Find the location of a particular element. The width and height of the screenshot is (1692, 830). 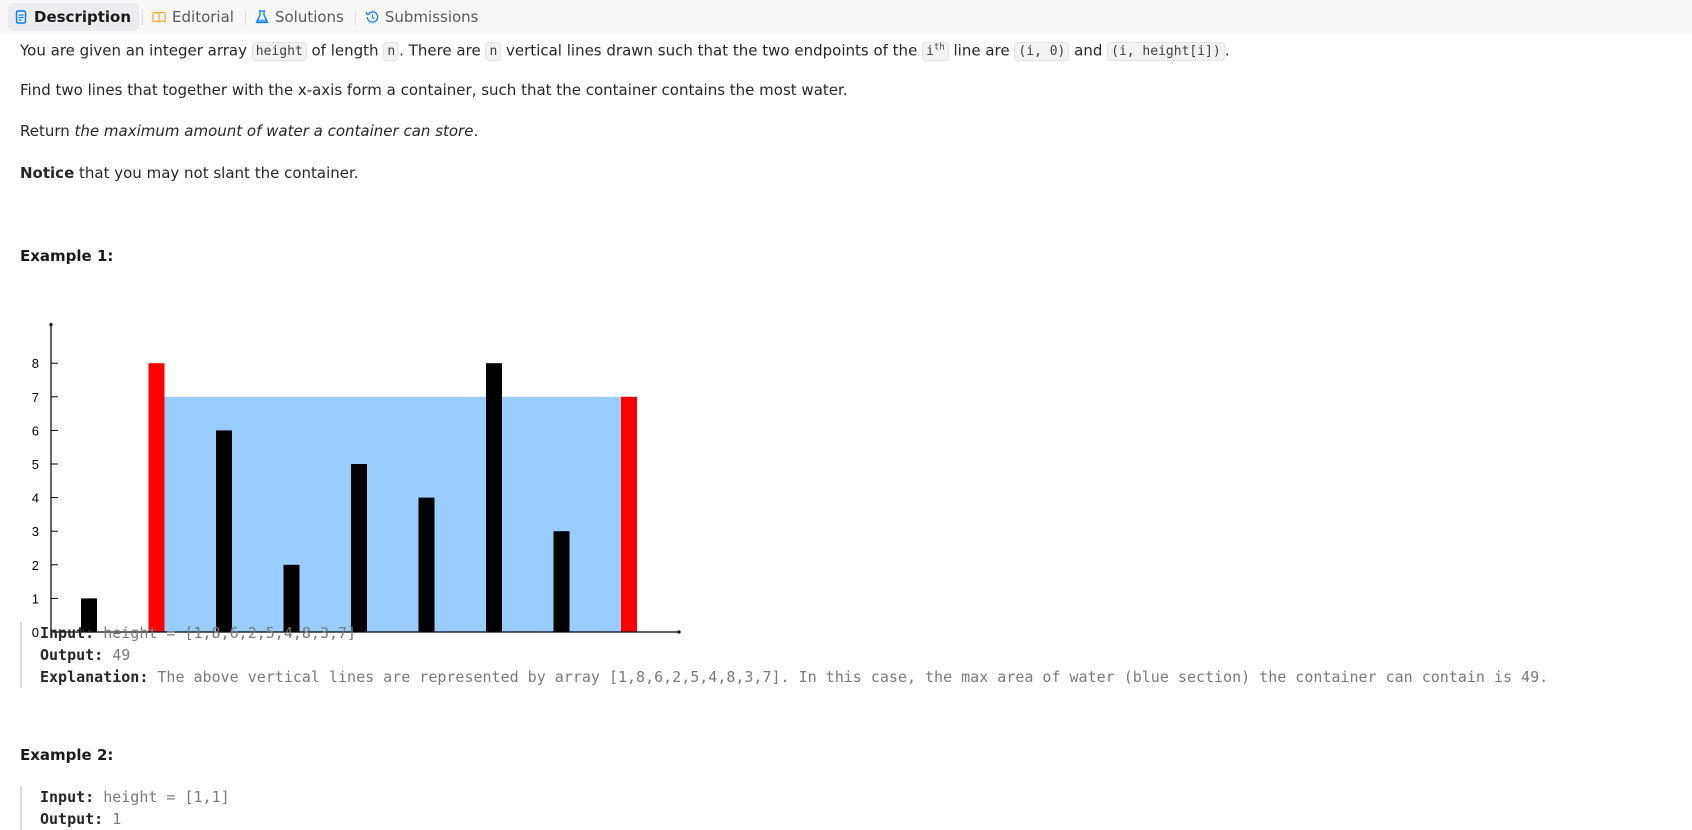

tab-label: Editorial is located at coordinates (203, 17).